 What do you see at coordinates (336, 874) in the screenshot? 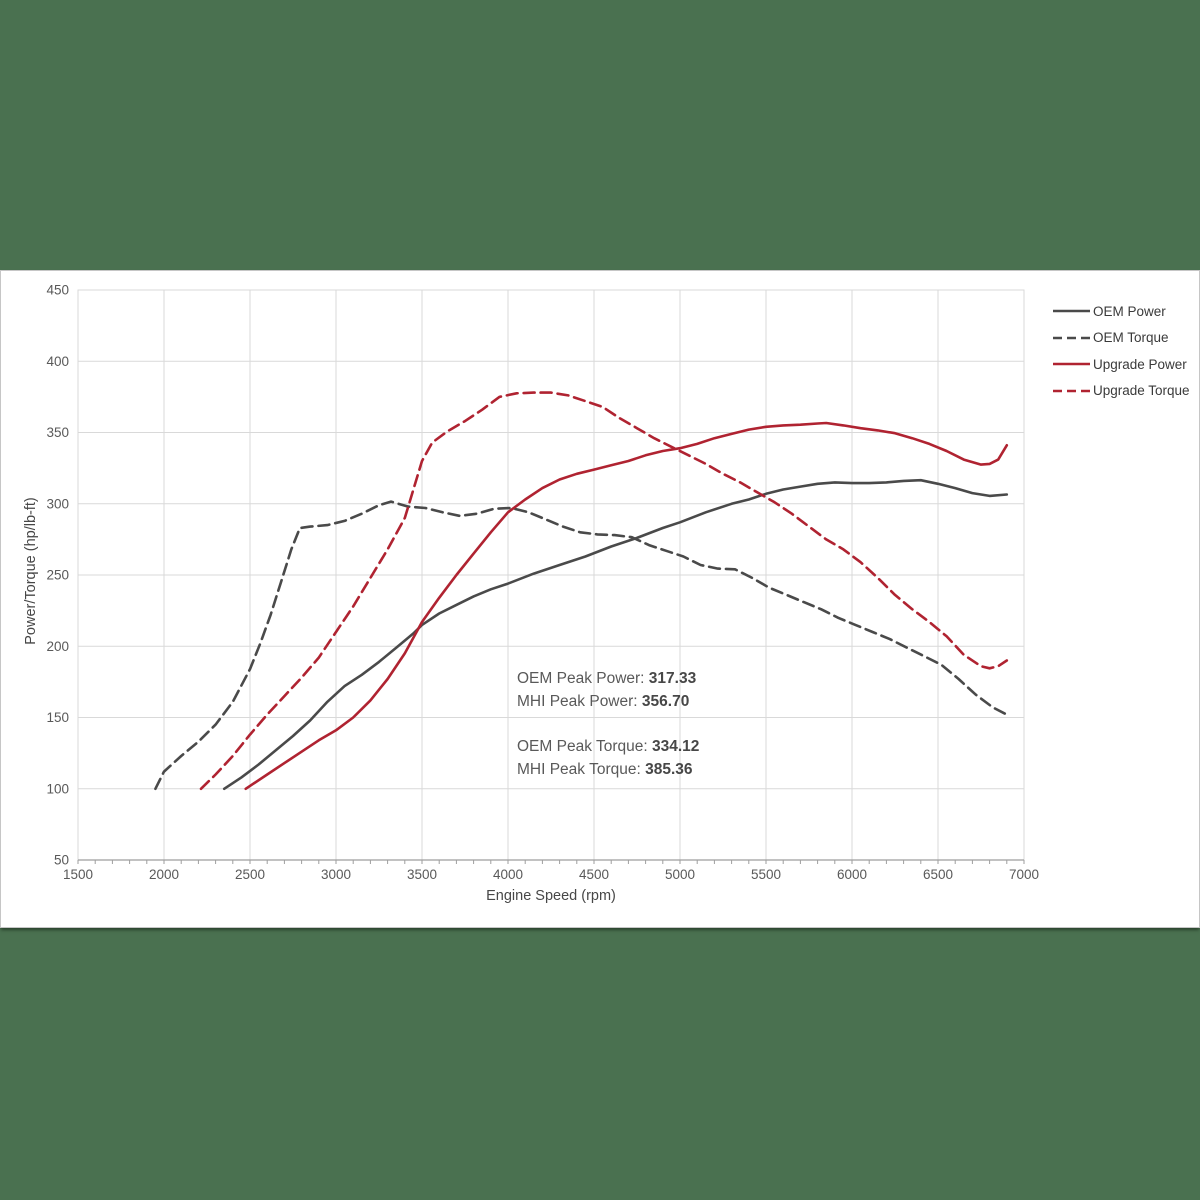
I see `x-tick-label: 3000` at bounding box center [336, 874].